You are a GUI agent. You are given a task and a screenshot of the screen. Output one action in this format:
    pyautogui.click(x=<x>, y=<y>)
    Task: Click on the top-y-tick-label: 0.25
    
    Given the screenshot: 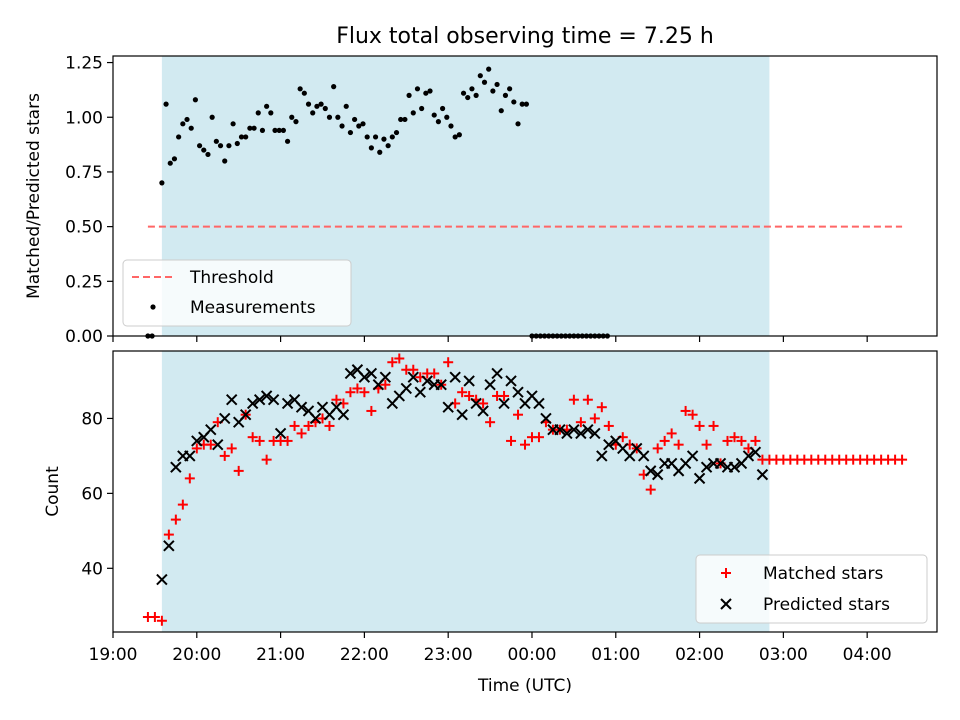 What is the action you would take?
    pyautogui.click(x=84, y=282)
    